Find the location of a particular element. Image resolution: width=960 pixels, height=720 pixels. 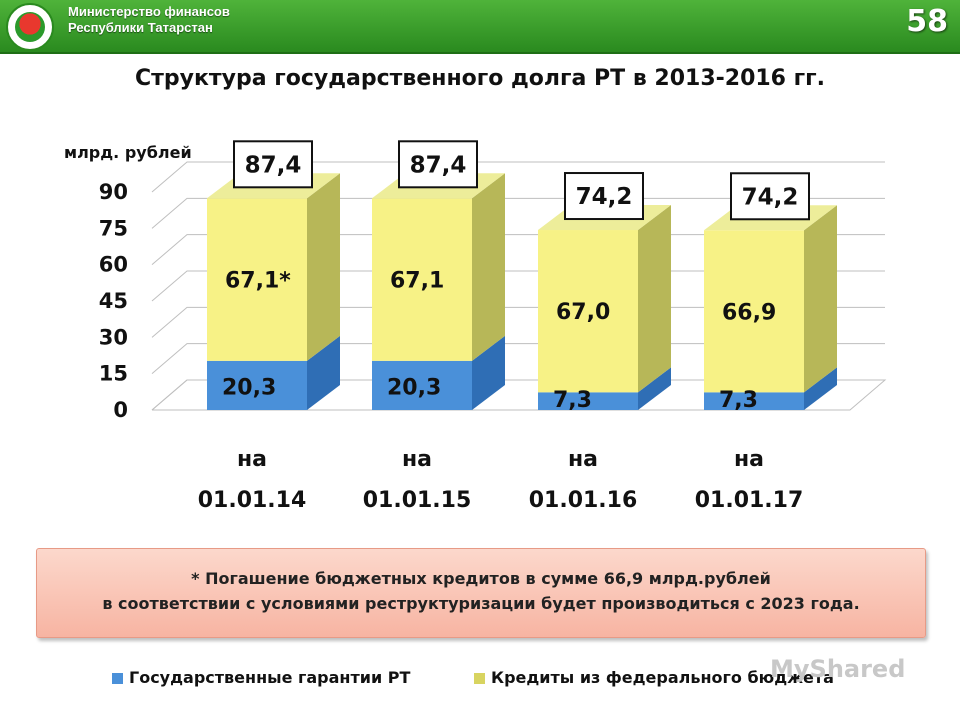

y-tick-label: 60 is located at coordinates (113, 265).